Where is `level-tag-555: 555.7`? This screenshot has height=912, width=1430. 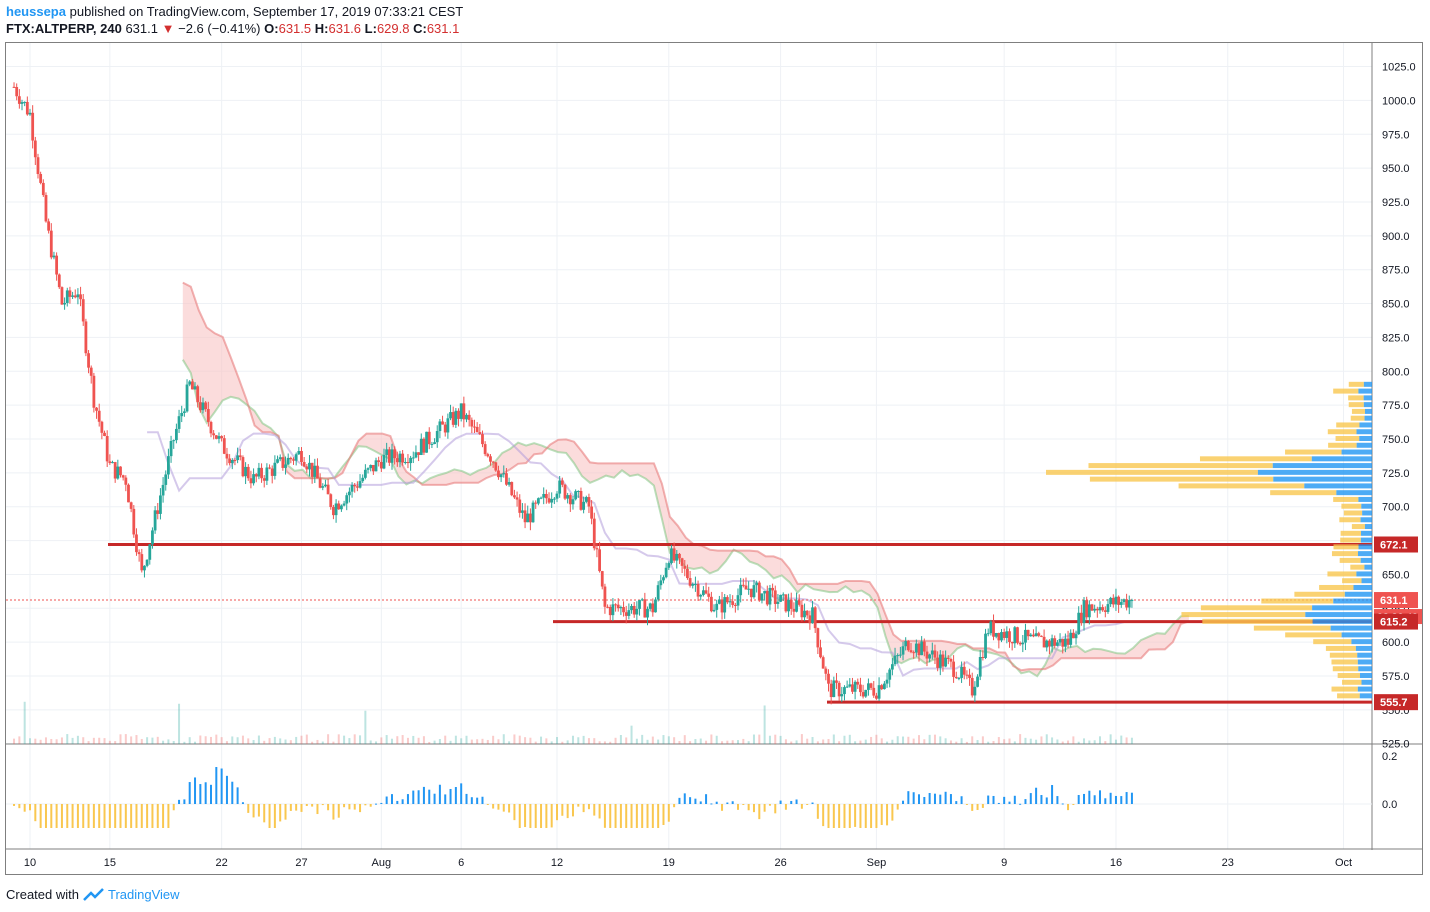
level-tag-555: 555.7 is located at coordinates (1394, 703).